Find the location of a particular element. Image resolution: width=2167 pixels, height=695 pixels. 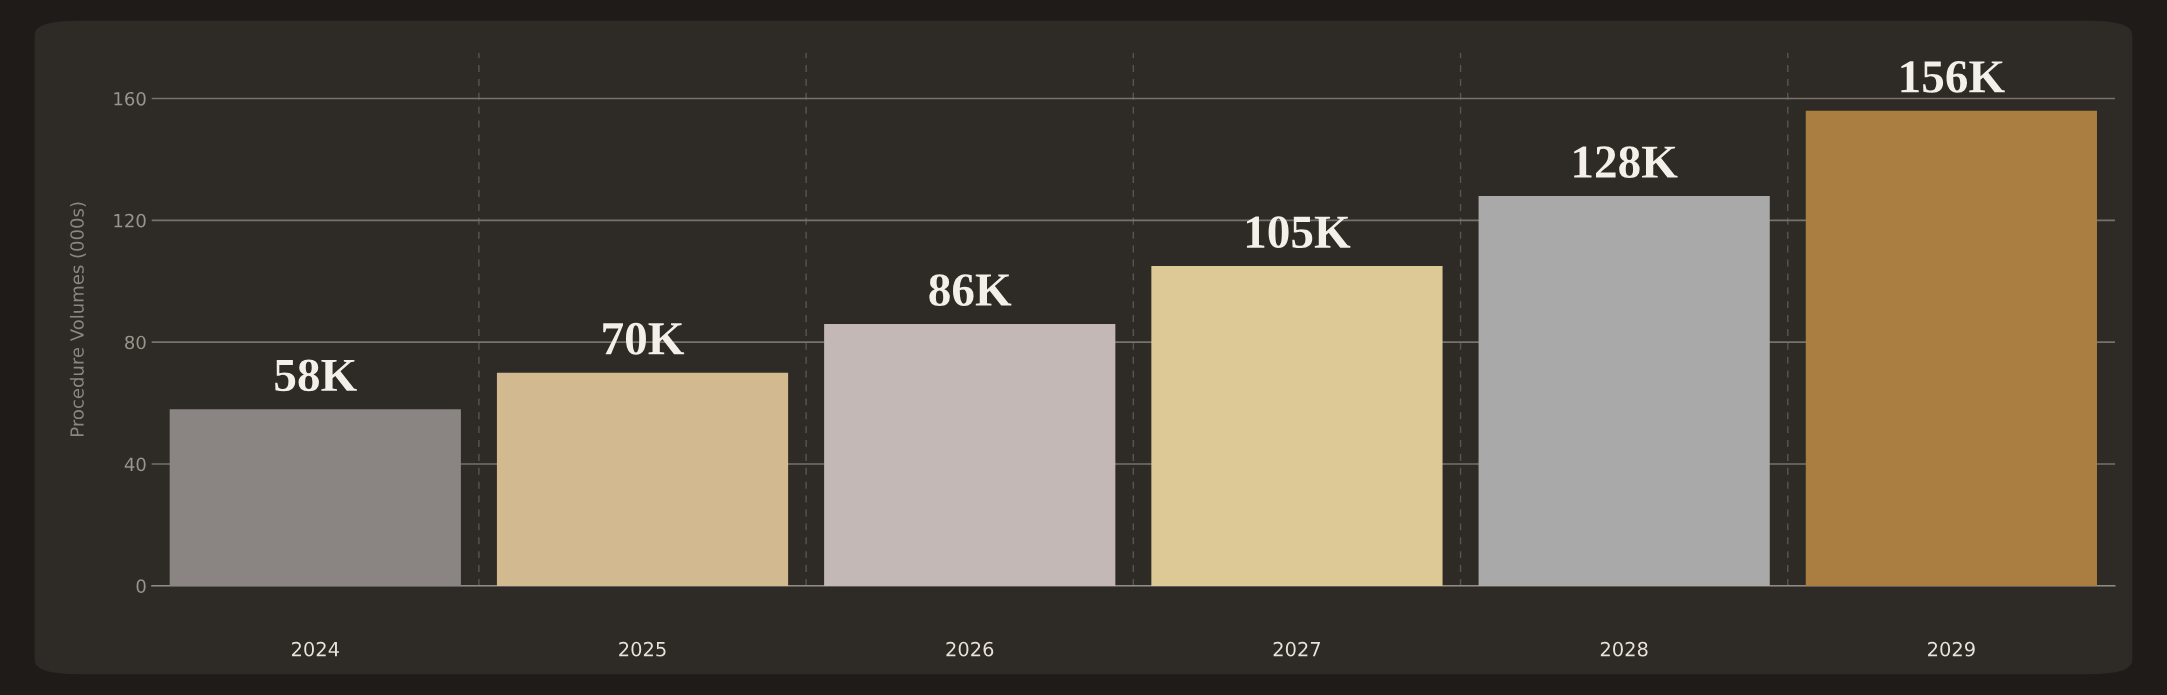

x-tick-label: 2024 is located at coordinates (315, 649).